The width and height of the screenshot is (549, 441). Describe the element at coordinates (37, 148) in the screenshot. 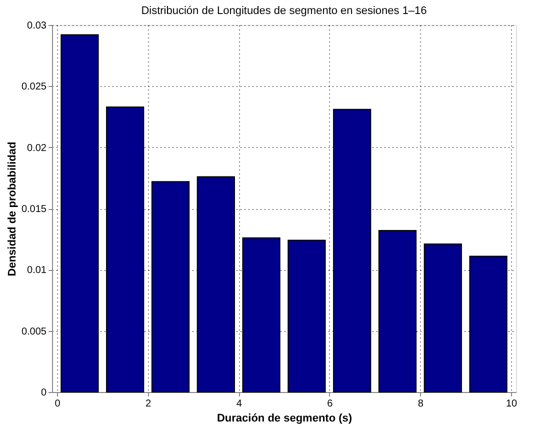

I see `y-tick-label: 0.02` at that location.